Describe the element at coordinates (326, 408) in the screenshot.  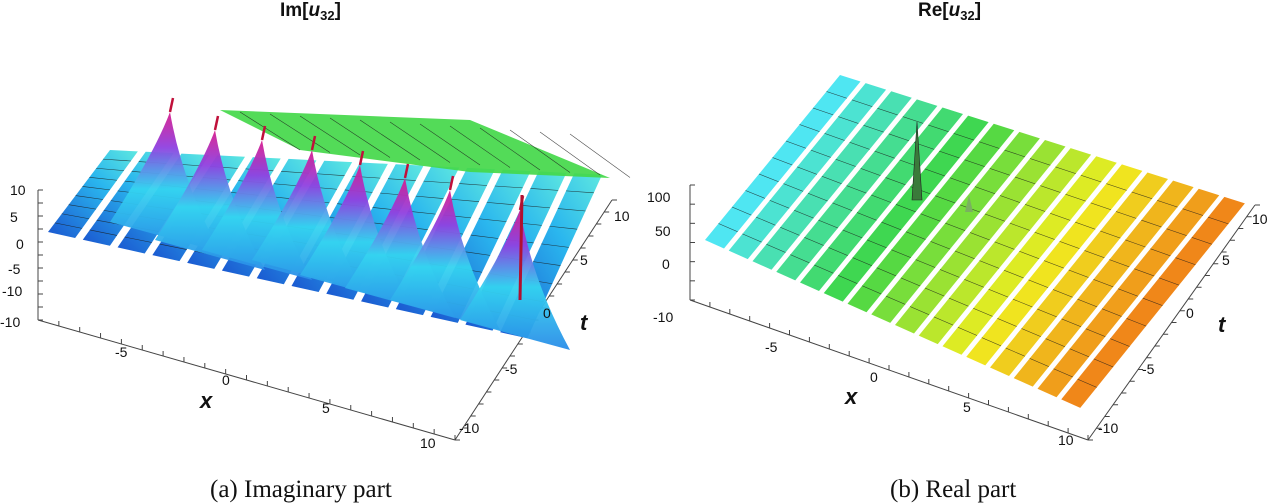
I see `panel-a-x-tick-5: 5` at that location.